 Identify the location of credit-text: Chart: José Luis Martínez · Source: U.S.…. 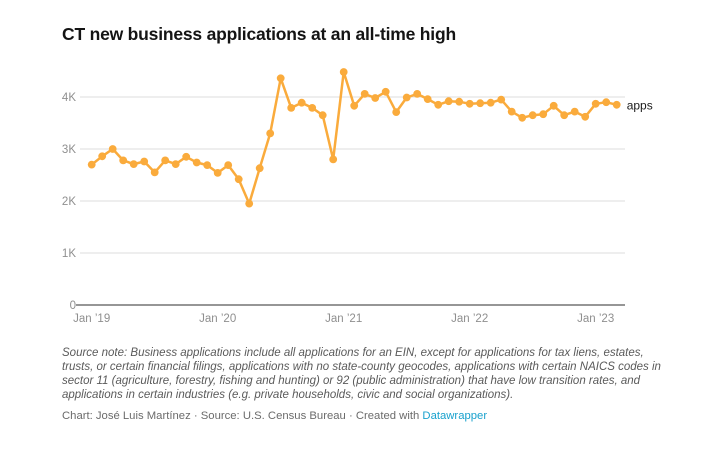
(242, 416).